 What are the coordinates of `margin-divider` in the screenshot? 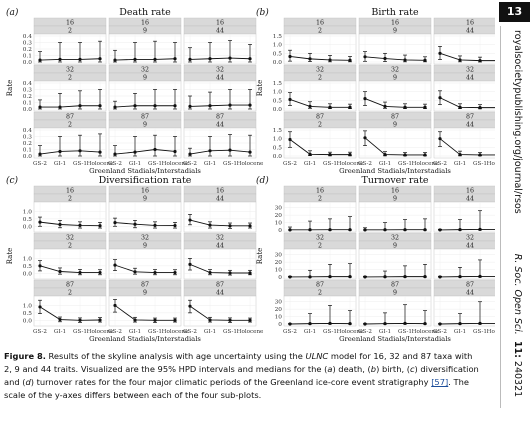 It's located at (500, 217).